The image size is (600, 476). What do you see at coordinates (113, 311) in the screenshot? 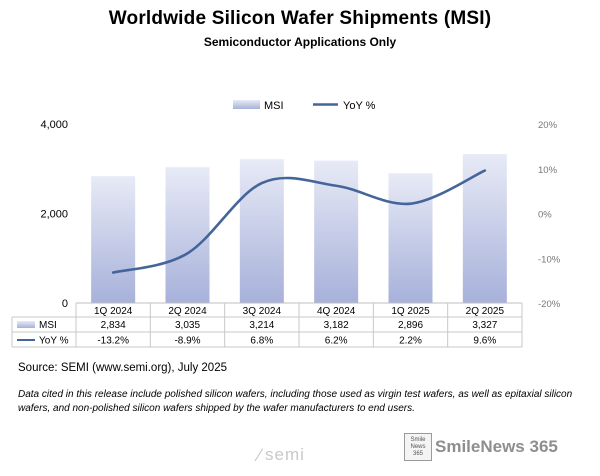
I see `x-tick-label: 1Q 2024` at bounding box center [113, 311].